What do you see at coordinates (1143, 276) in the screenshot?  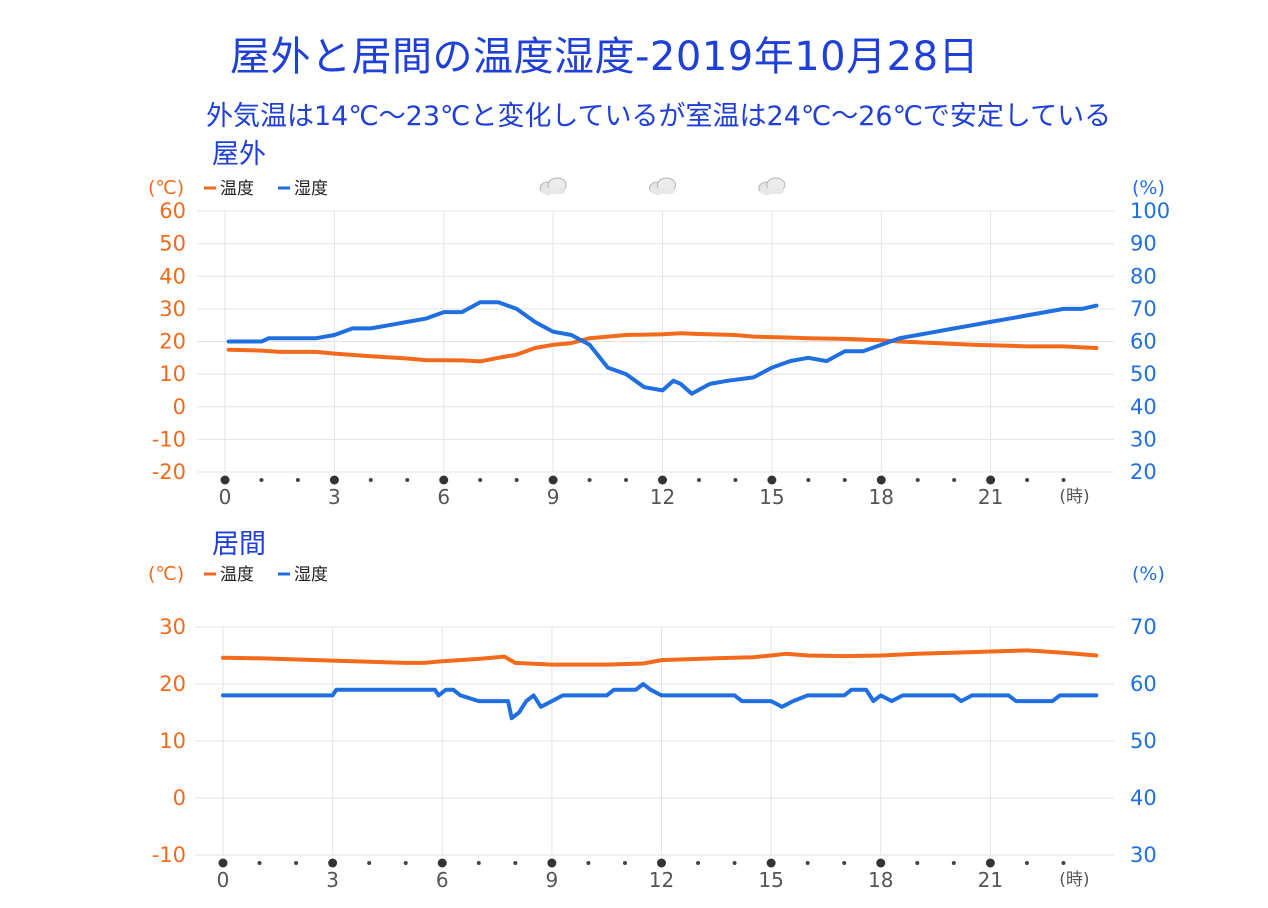 I see `y-right-tick-label: 80` at bounding box center [1143, 276].